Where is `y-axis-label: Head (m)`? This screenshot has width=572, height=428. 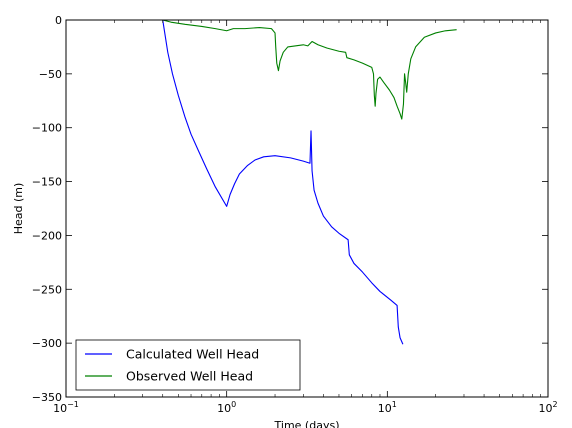 y-axis-label: Head (m) is located at coordinates (18, 209).